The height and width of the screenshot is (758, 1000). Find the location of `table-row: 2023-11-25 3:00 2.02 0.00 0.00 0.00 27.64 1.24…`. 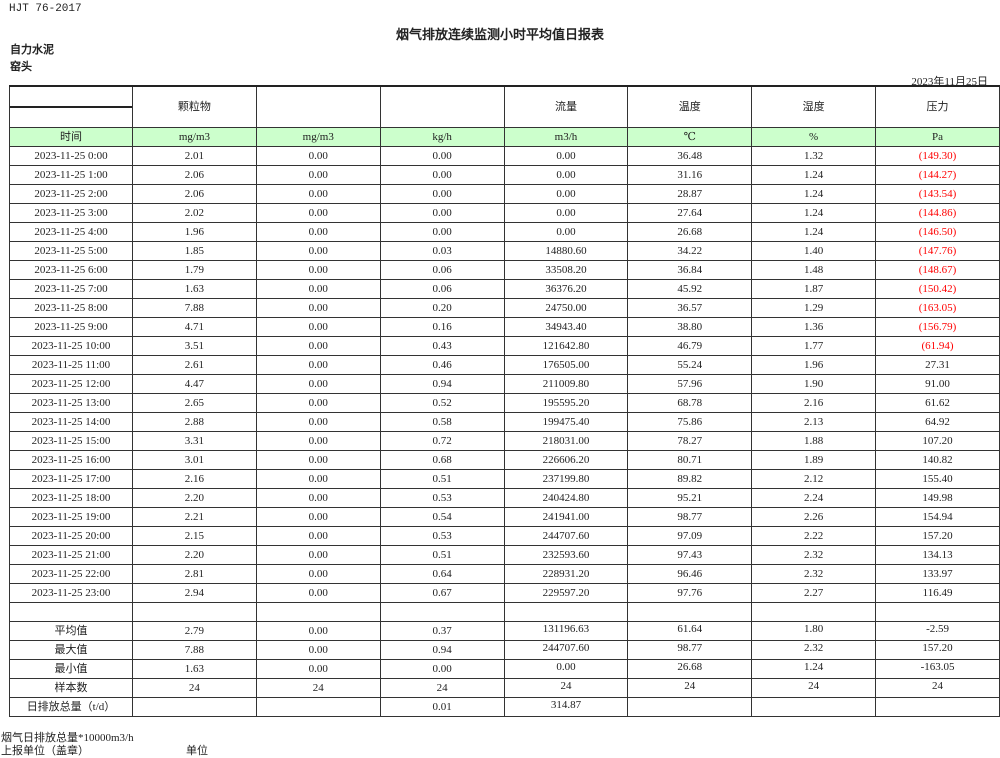

table-row: 2023-11-25 3:00 2.02 0.00 0.00 0.00 27.64 1.24… is located at coordinates (504, 213).